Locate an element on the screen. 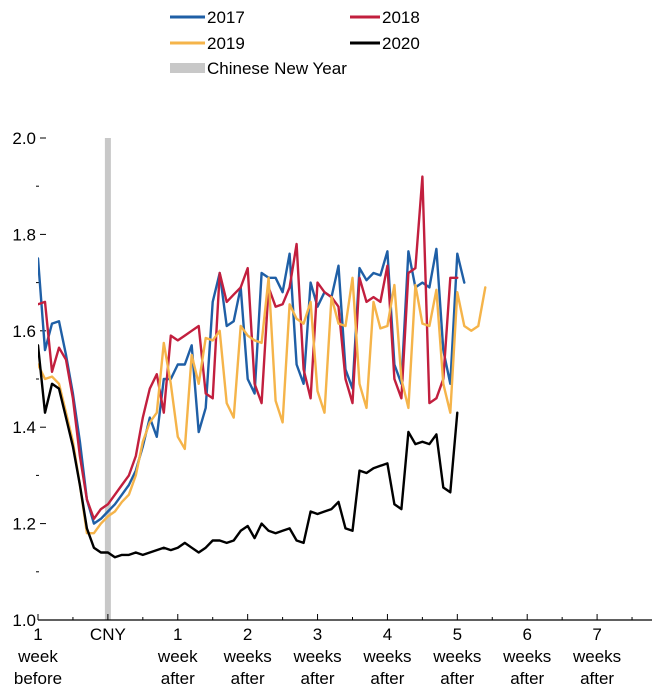 The width and height of the screenshot is (654, 698). cny-band is located at coordinates (107, 379).